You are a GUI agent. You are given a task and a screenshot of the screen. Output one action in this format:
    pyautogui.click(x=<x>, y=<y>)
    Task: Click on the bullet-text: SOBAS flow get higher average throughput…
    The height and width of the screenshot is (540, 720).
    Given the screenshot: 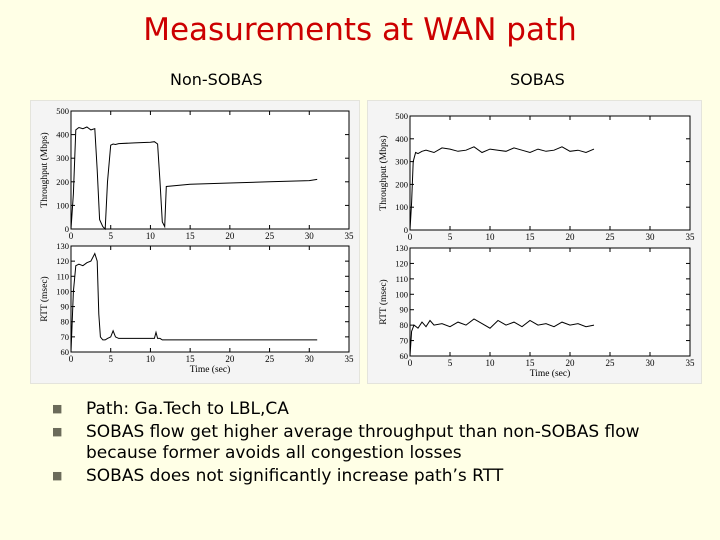 What is the action you would take?
    pyautogui.click(x=363, y=442)
    